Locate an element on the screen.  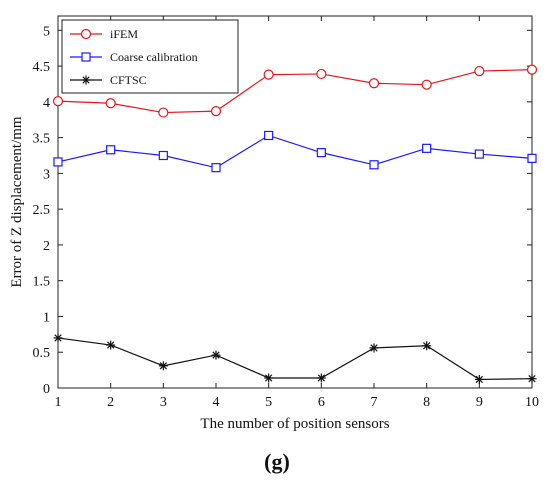
y-tick-label: 1.5 is located at coordinates (42, 282).